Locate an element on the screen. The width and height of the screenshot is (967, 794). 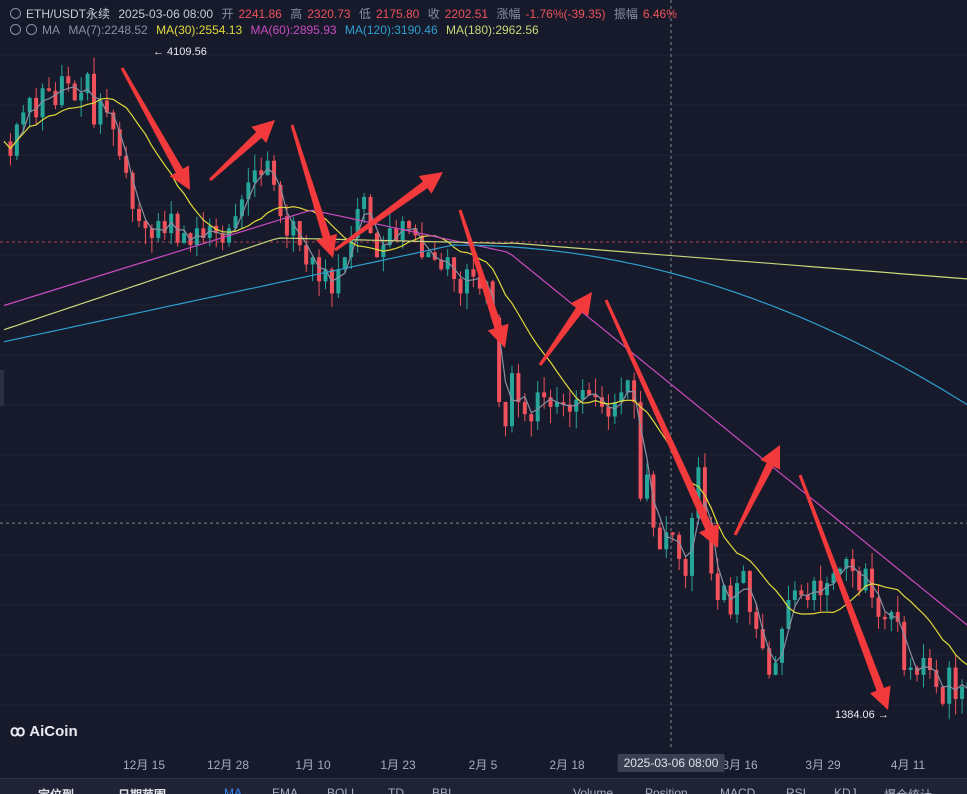
tab-ma: MA is located at coordinates (233, 790).